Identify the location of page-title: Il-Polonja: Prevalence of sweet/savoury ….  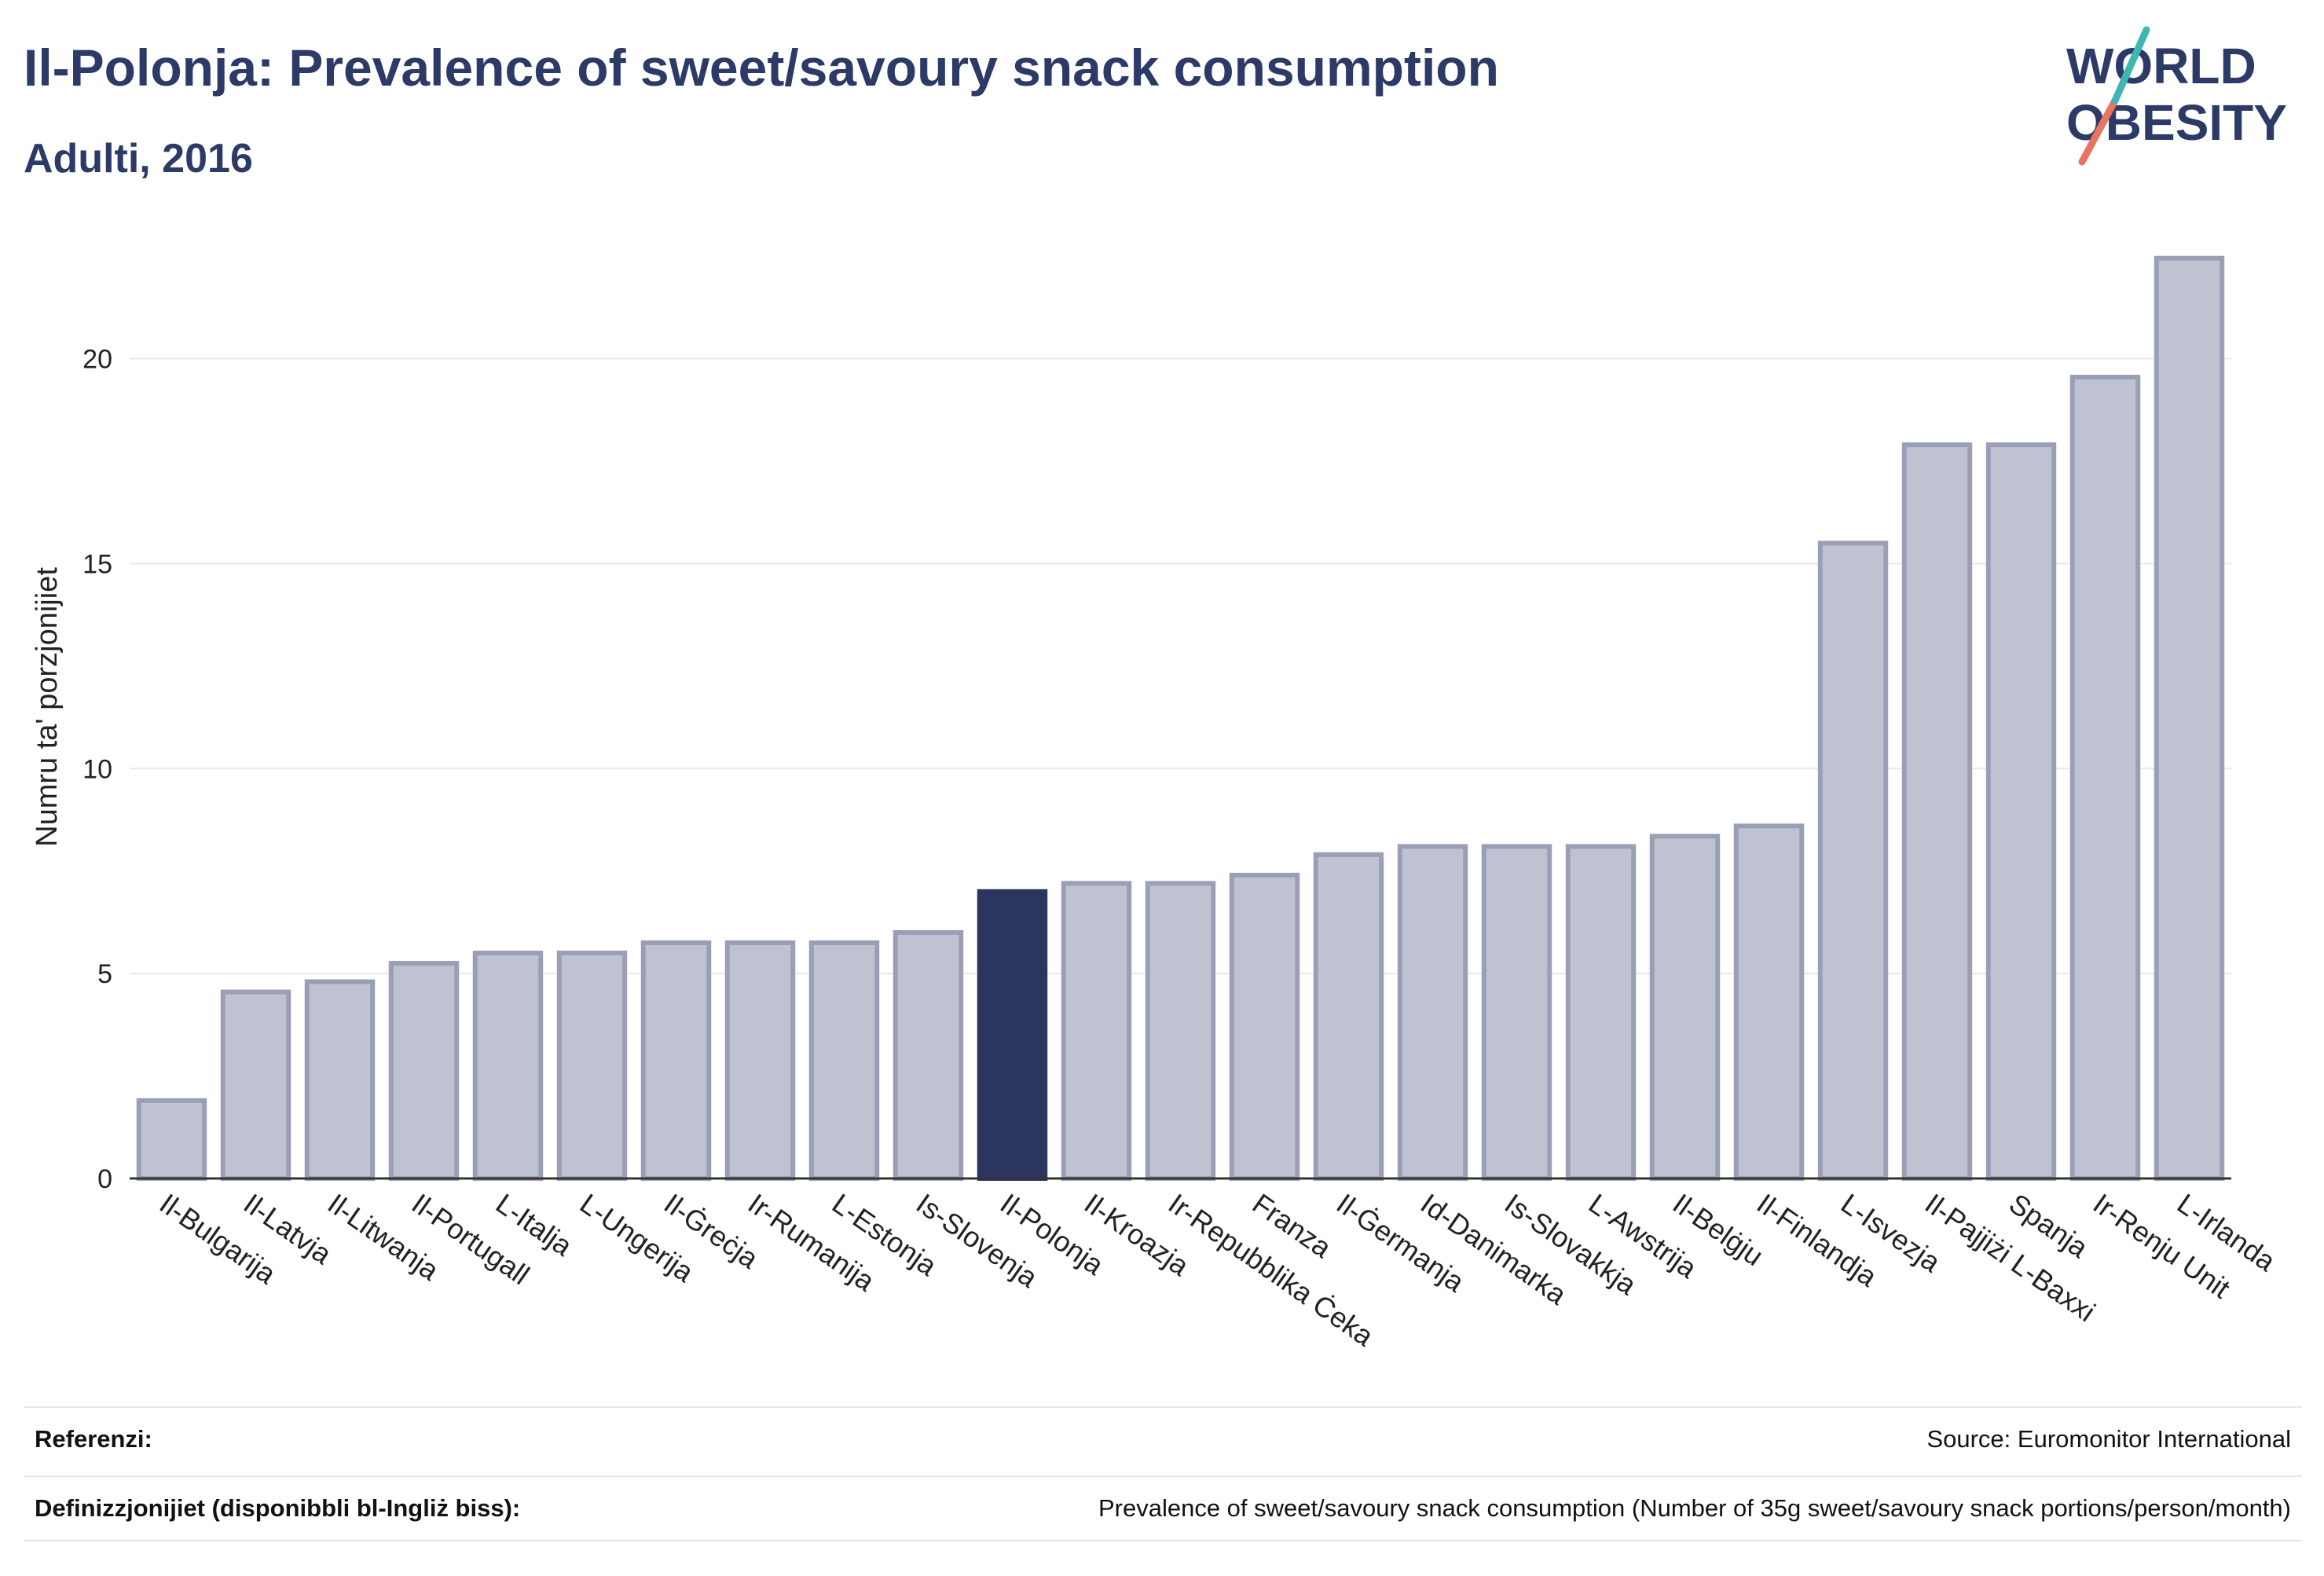
(761, 67).